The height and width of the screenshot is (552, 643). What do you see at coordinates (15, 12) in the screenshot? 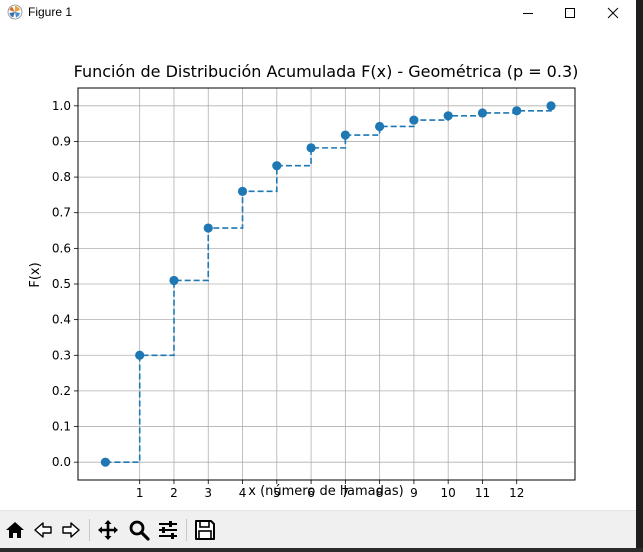
I see `matplotlib-logo-icon` at bounding box center [15, 12].